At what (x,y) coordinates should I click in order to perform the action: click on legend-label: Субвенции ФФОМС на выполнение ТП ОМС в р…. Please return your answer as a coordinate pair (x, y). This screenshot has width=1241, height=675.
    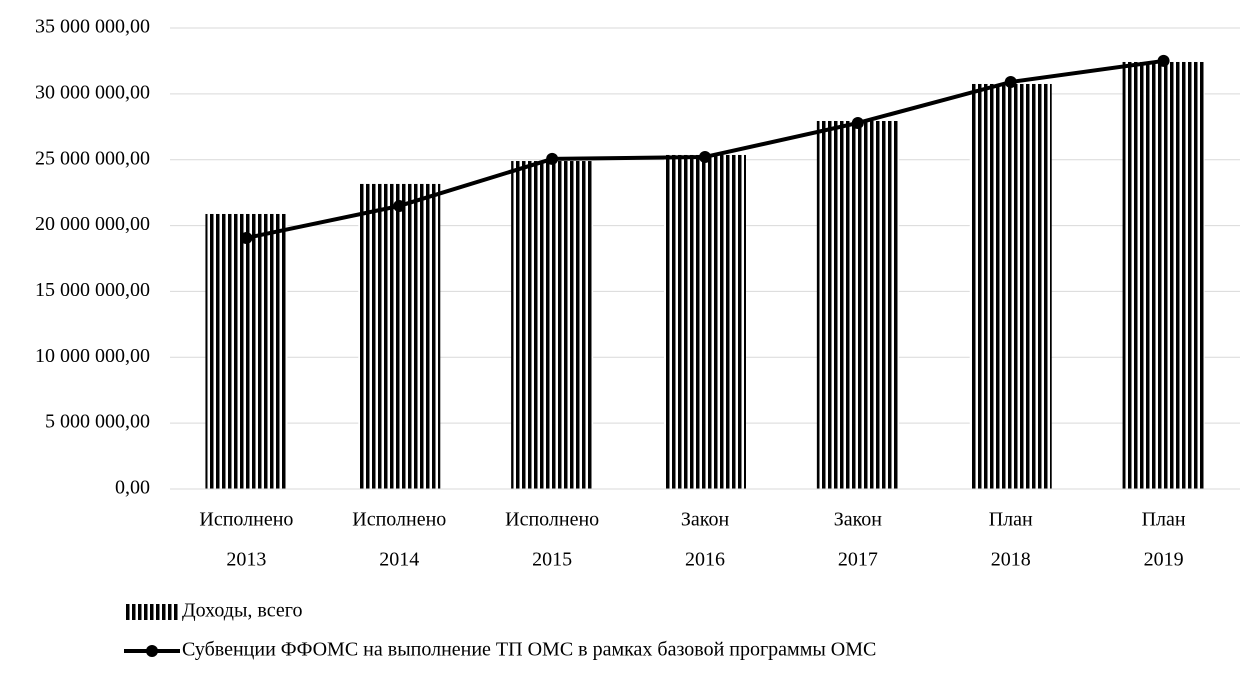
    Looking at the image, I should click on (529, 650).